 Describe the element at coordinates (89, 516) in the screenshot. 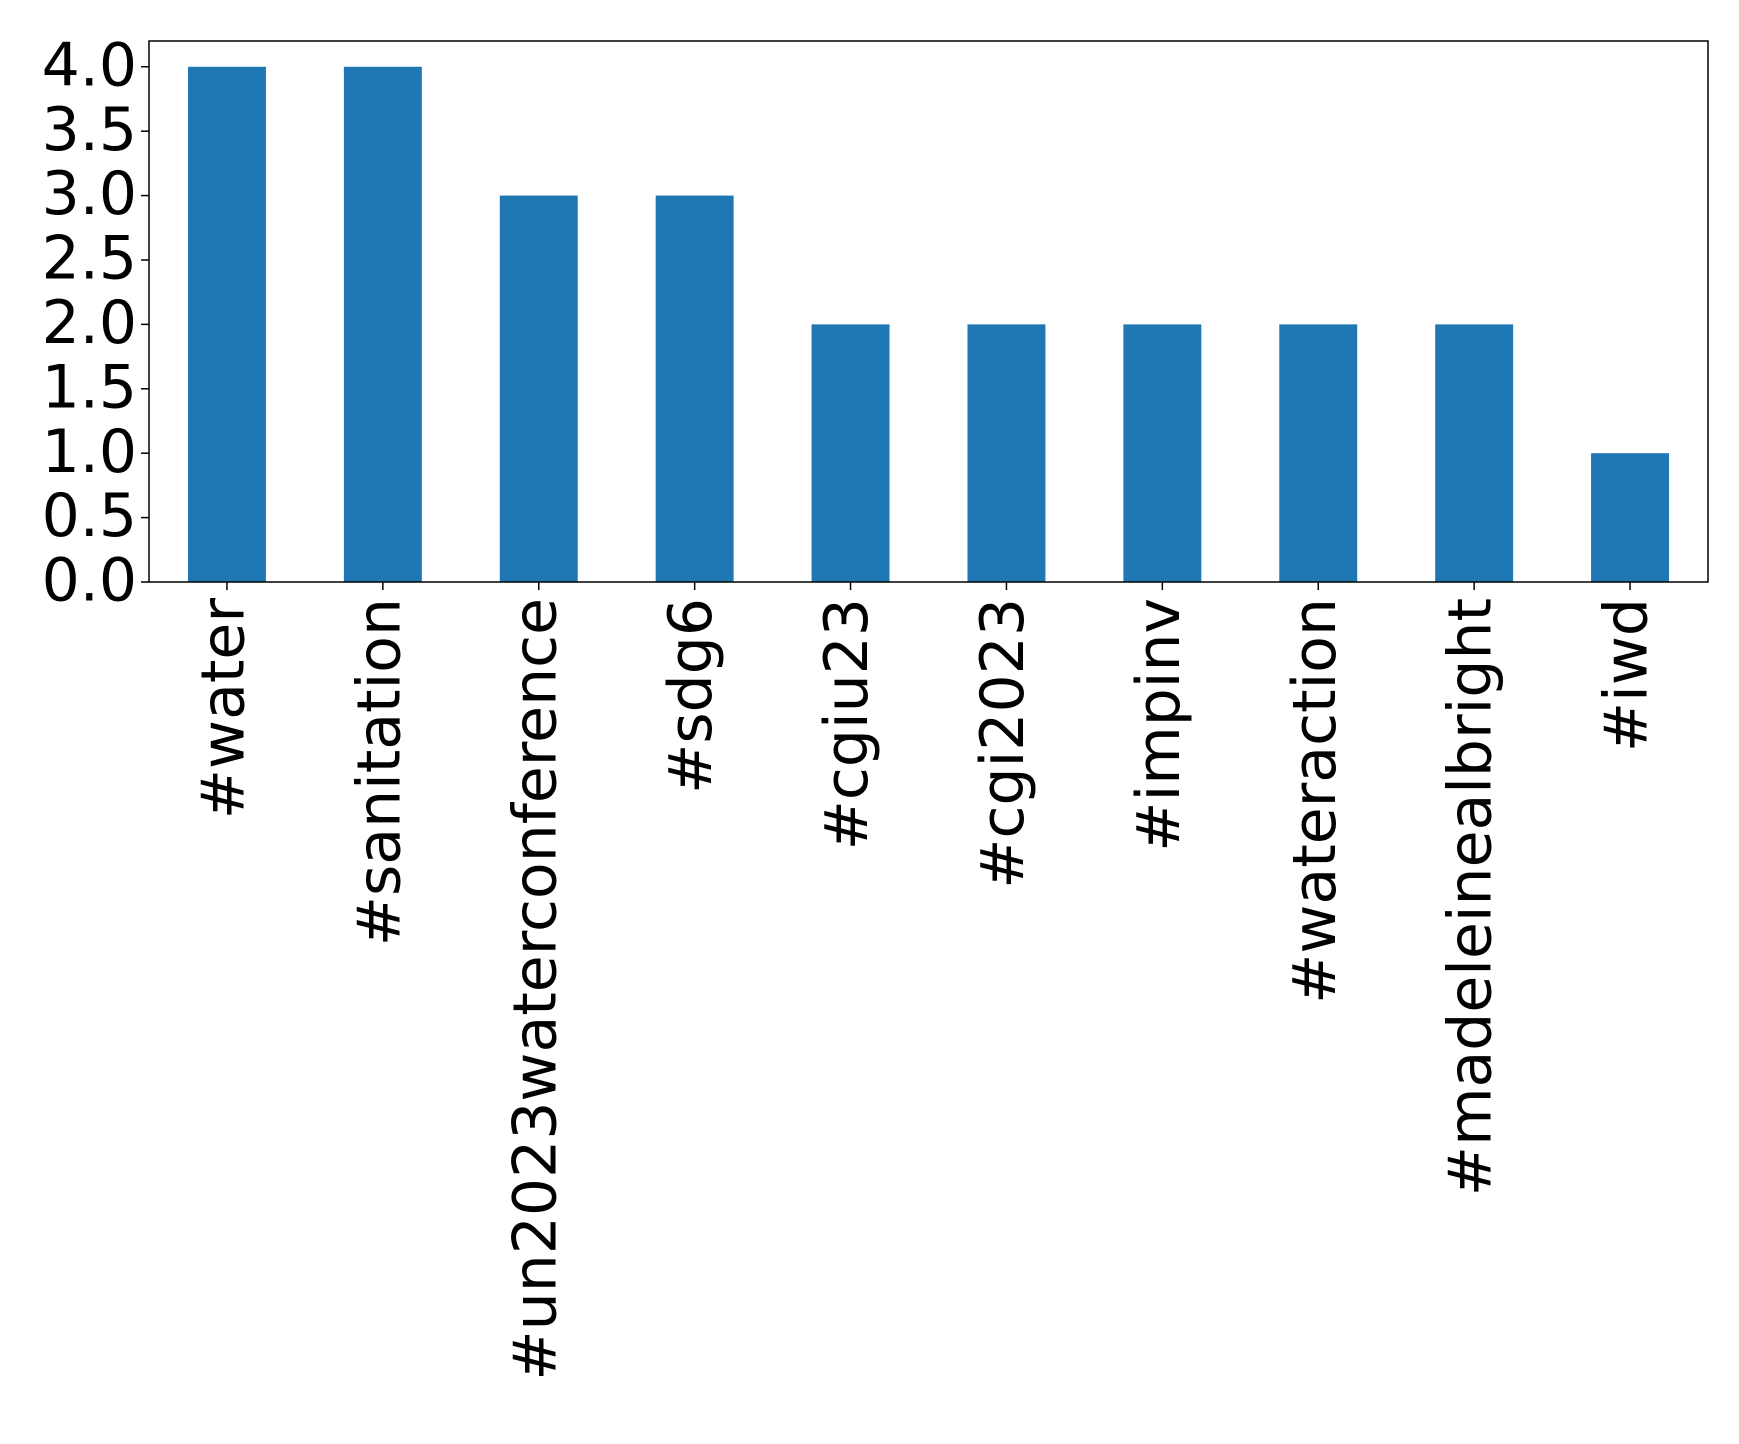

I see `y-tick-label: 0.5` at that location.